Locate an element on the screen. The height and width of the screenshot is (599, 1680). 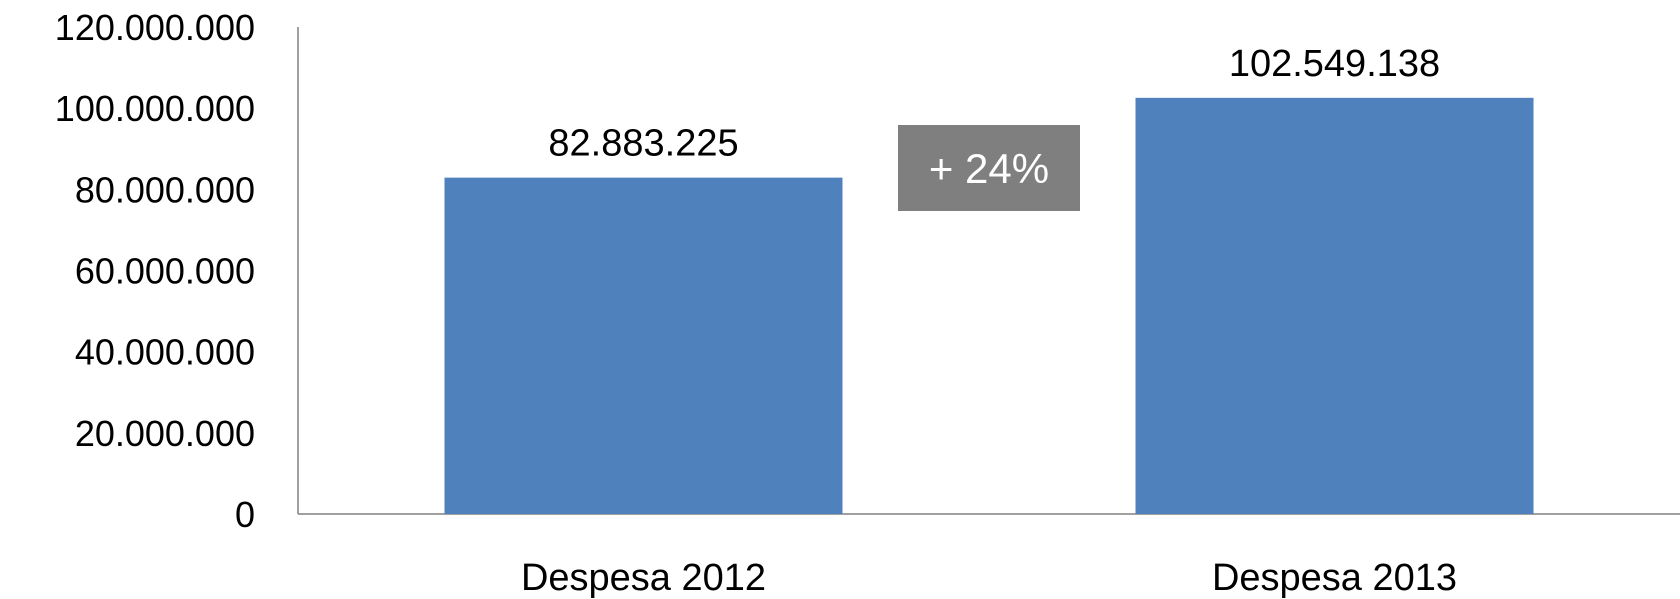
data-labels: 82.883.225 102.549.138 is located at coordinates (994, 104).